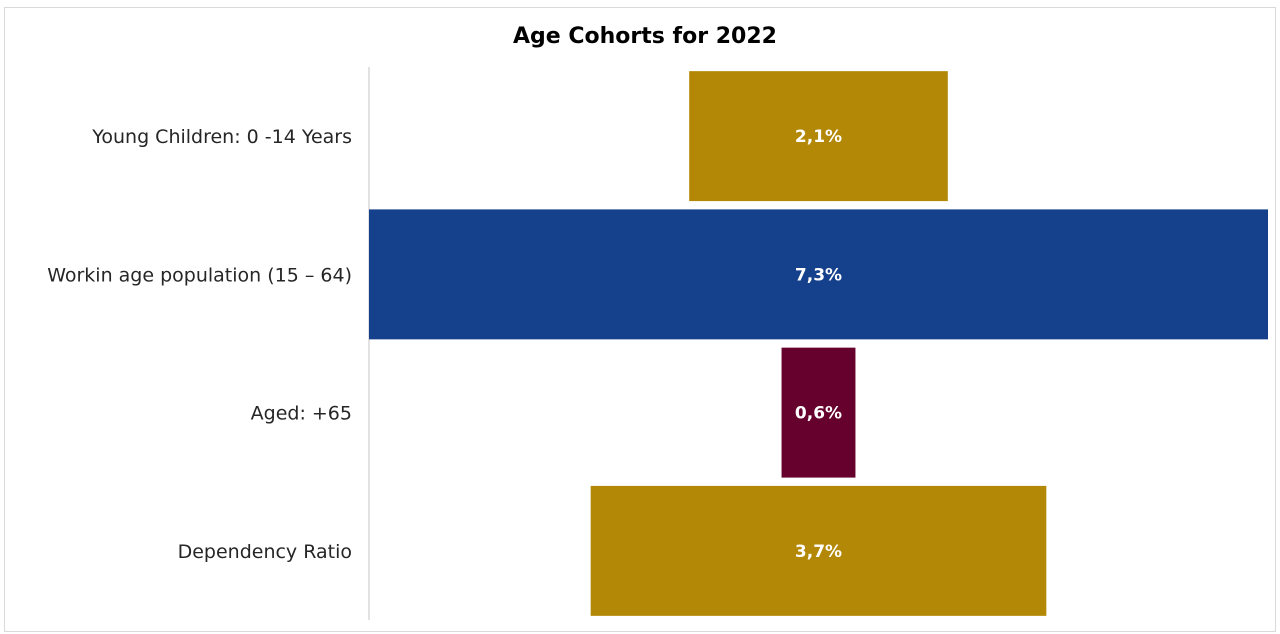  I want to click on data-label-3: 3,7%, so click(818, 552).